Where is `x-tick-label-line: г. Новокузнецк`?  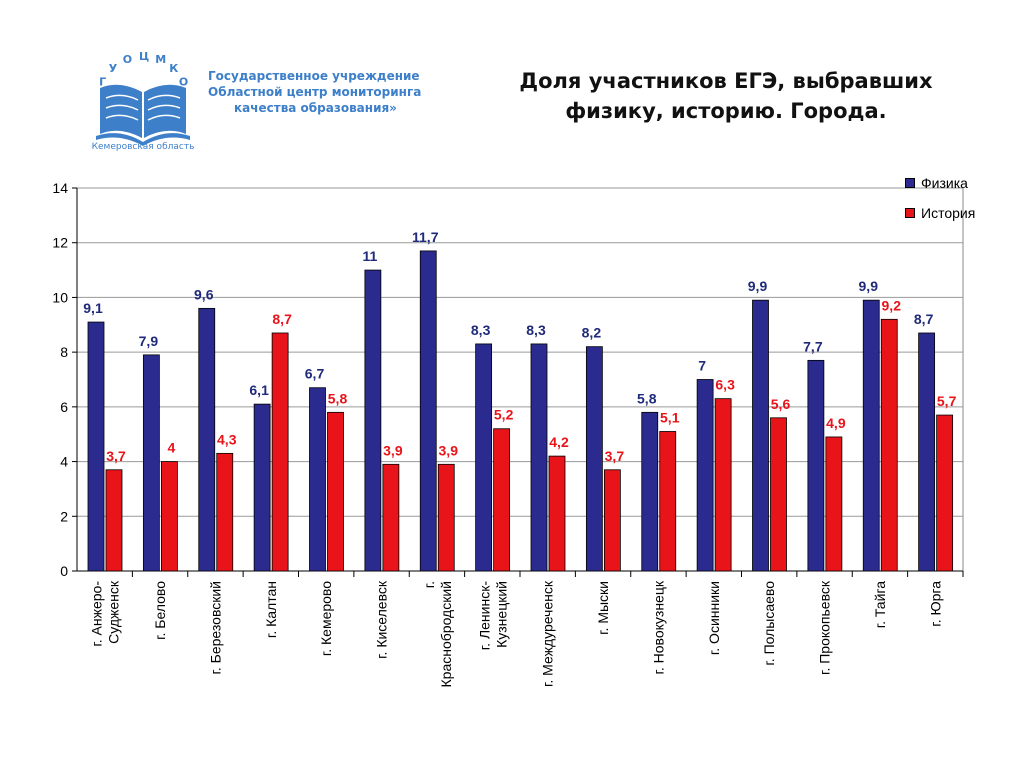
x-tick-label-line: г. Новокузнецк is located at coordinates (658, 627).